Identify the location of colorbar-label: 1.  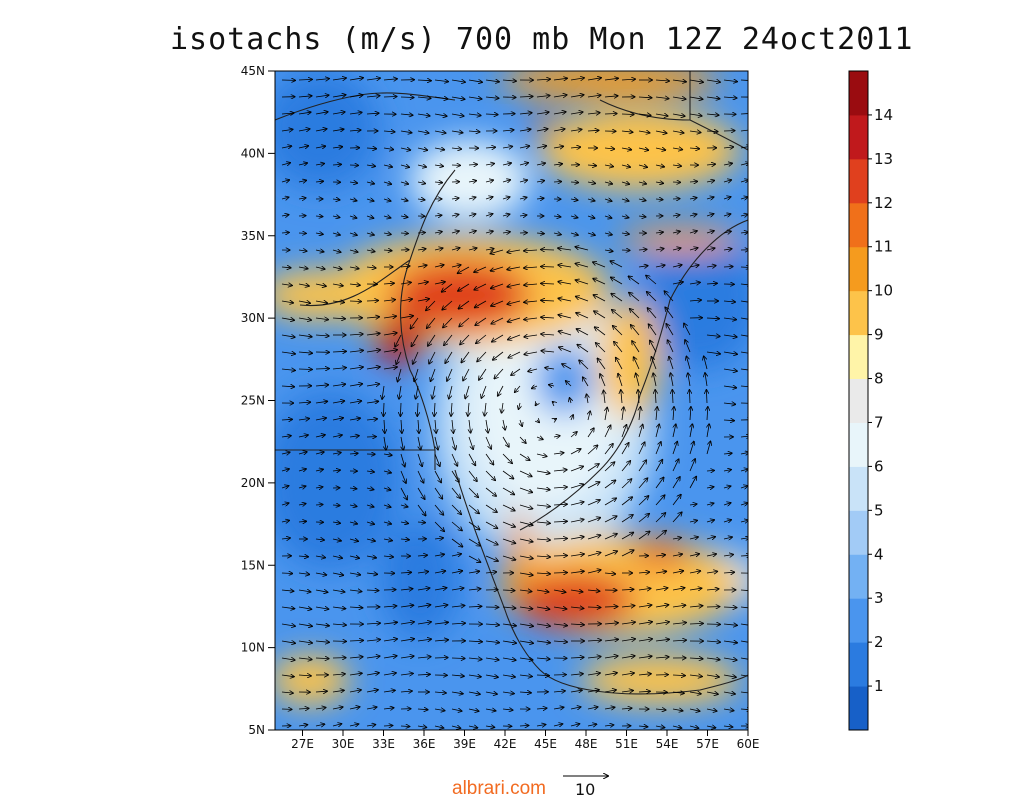
(879, 686).